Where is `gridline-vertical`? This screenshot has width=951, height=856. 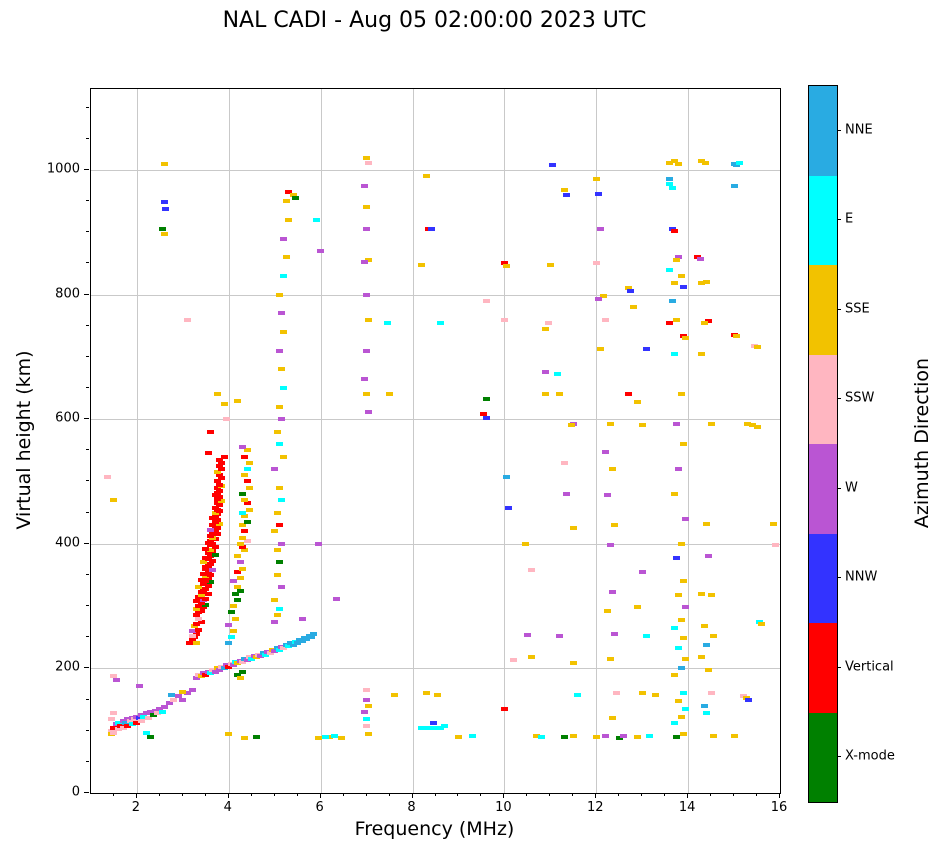 gridline-vertical is located at coordinates (321, 441).